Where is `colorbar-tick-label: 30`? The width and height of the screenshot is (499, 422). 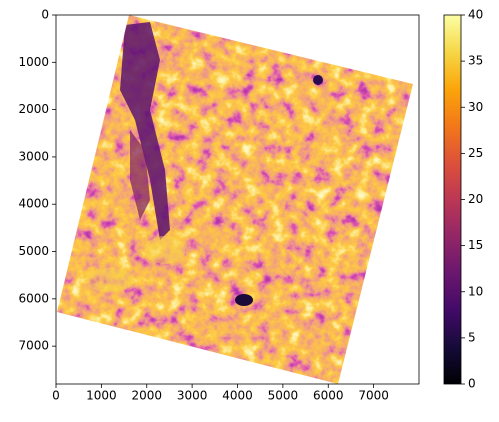
colorbar-tick-label: 30 is located at coordinates (475, 107).